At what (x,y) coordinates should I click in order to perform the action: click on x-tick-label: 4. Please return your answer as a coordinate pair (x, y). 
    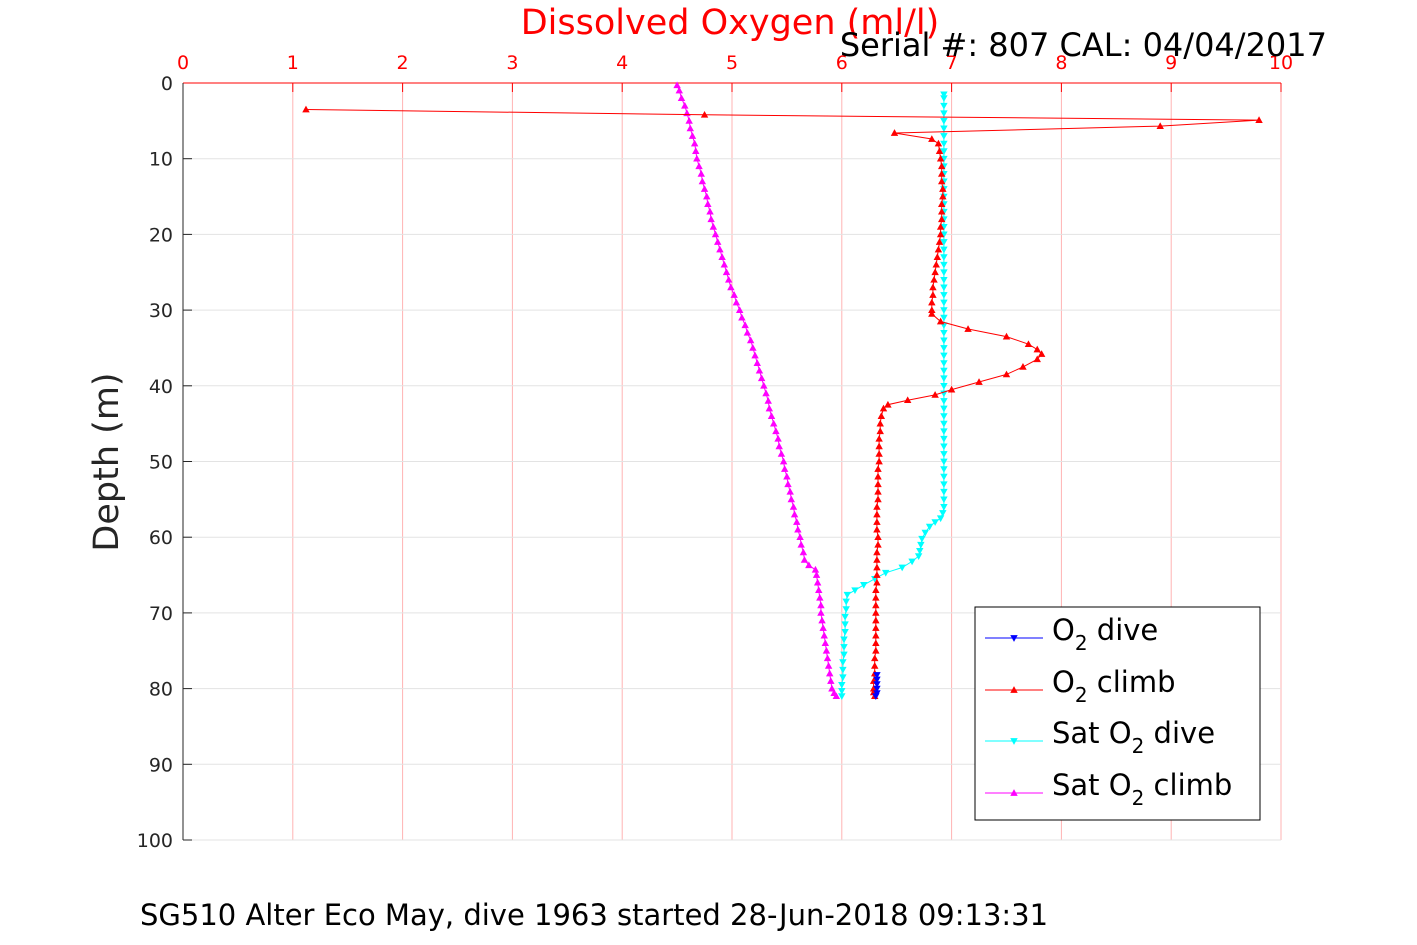
    Looking at the image, I should click on (622, 63).